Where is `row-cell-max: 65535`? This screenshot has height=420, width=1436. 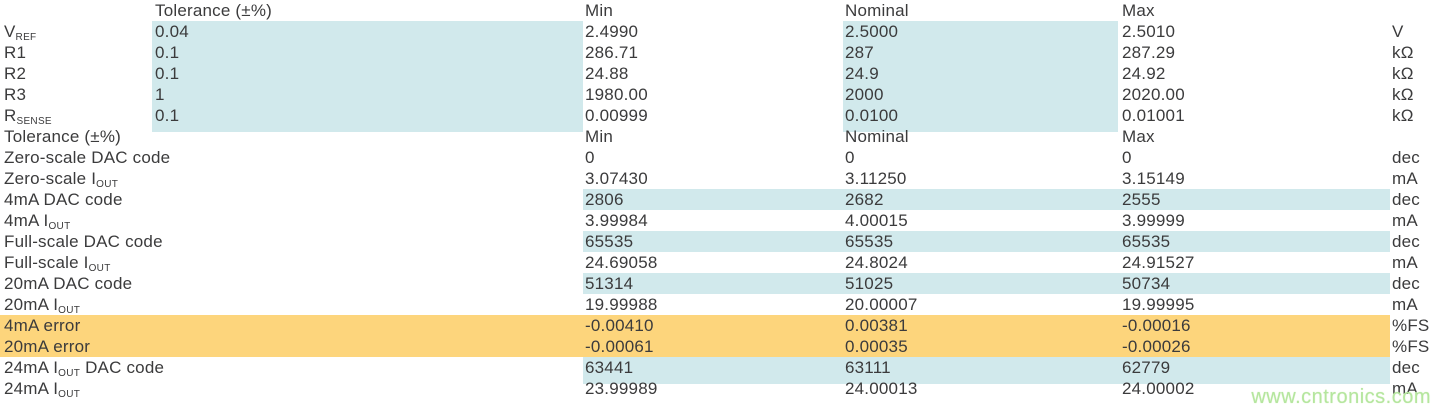
row-cell-max: 65535 is located at coordinates (1254, 241).